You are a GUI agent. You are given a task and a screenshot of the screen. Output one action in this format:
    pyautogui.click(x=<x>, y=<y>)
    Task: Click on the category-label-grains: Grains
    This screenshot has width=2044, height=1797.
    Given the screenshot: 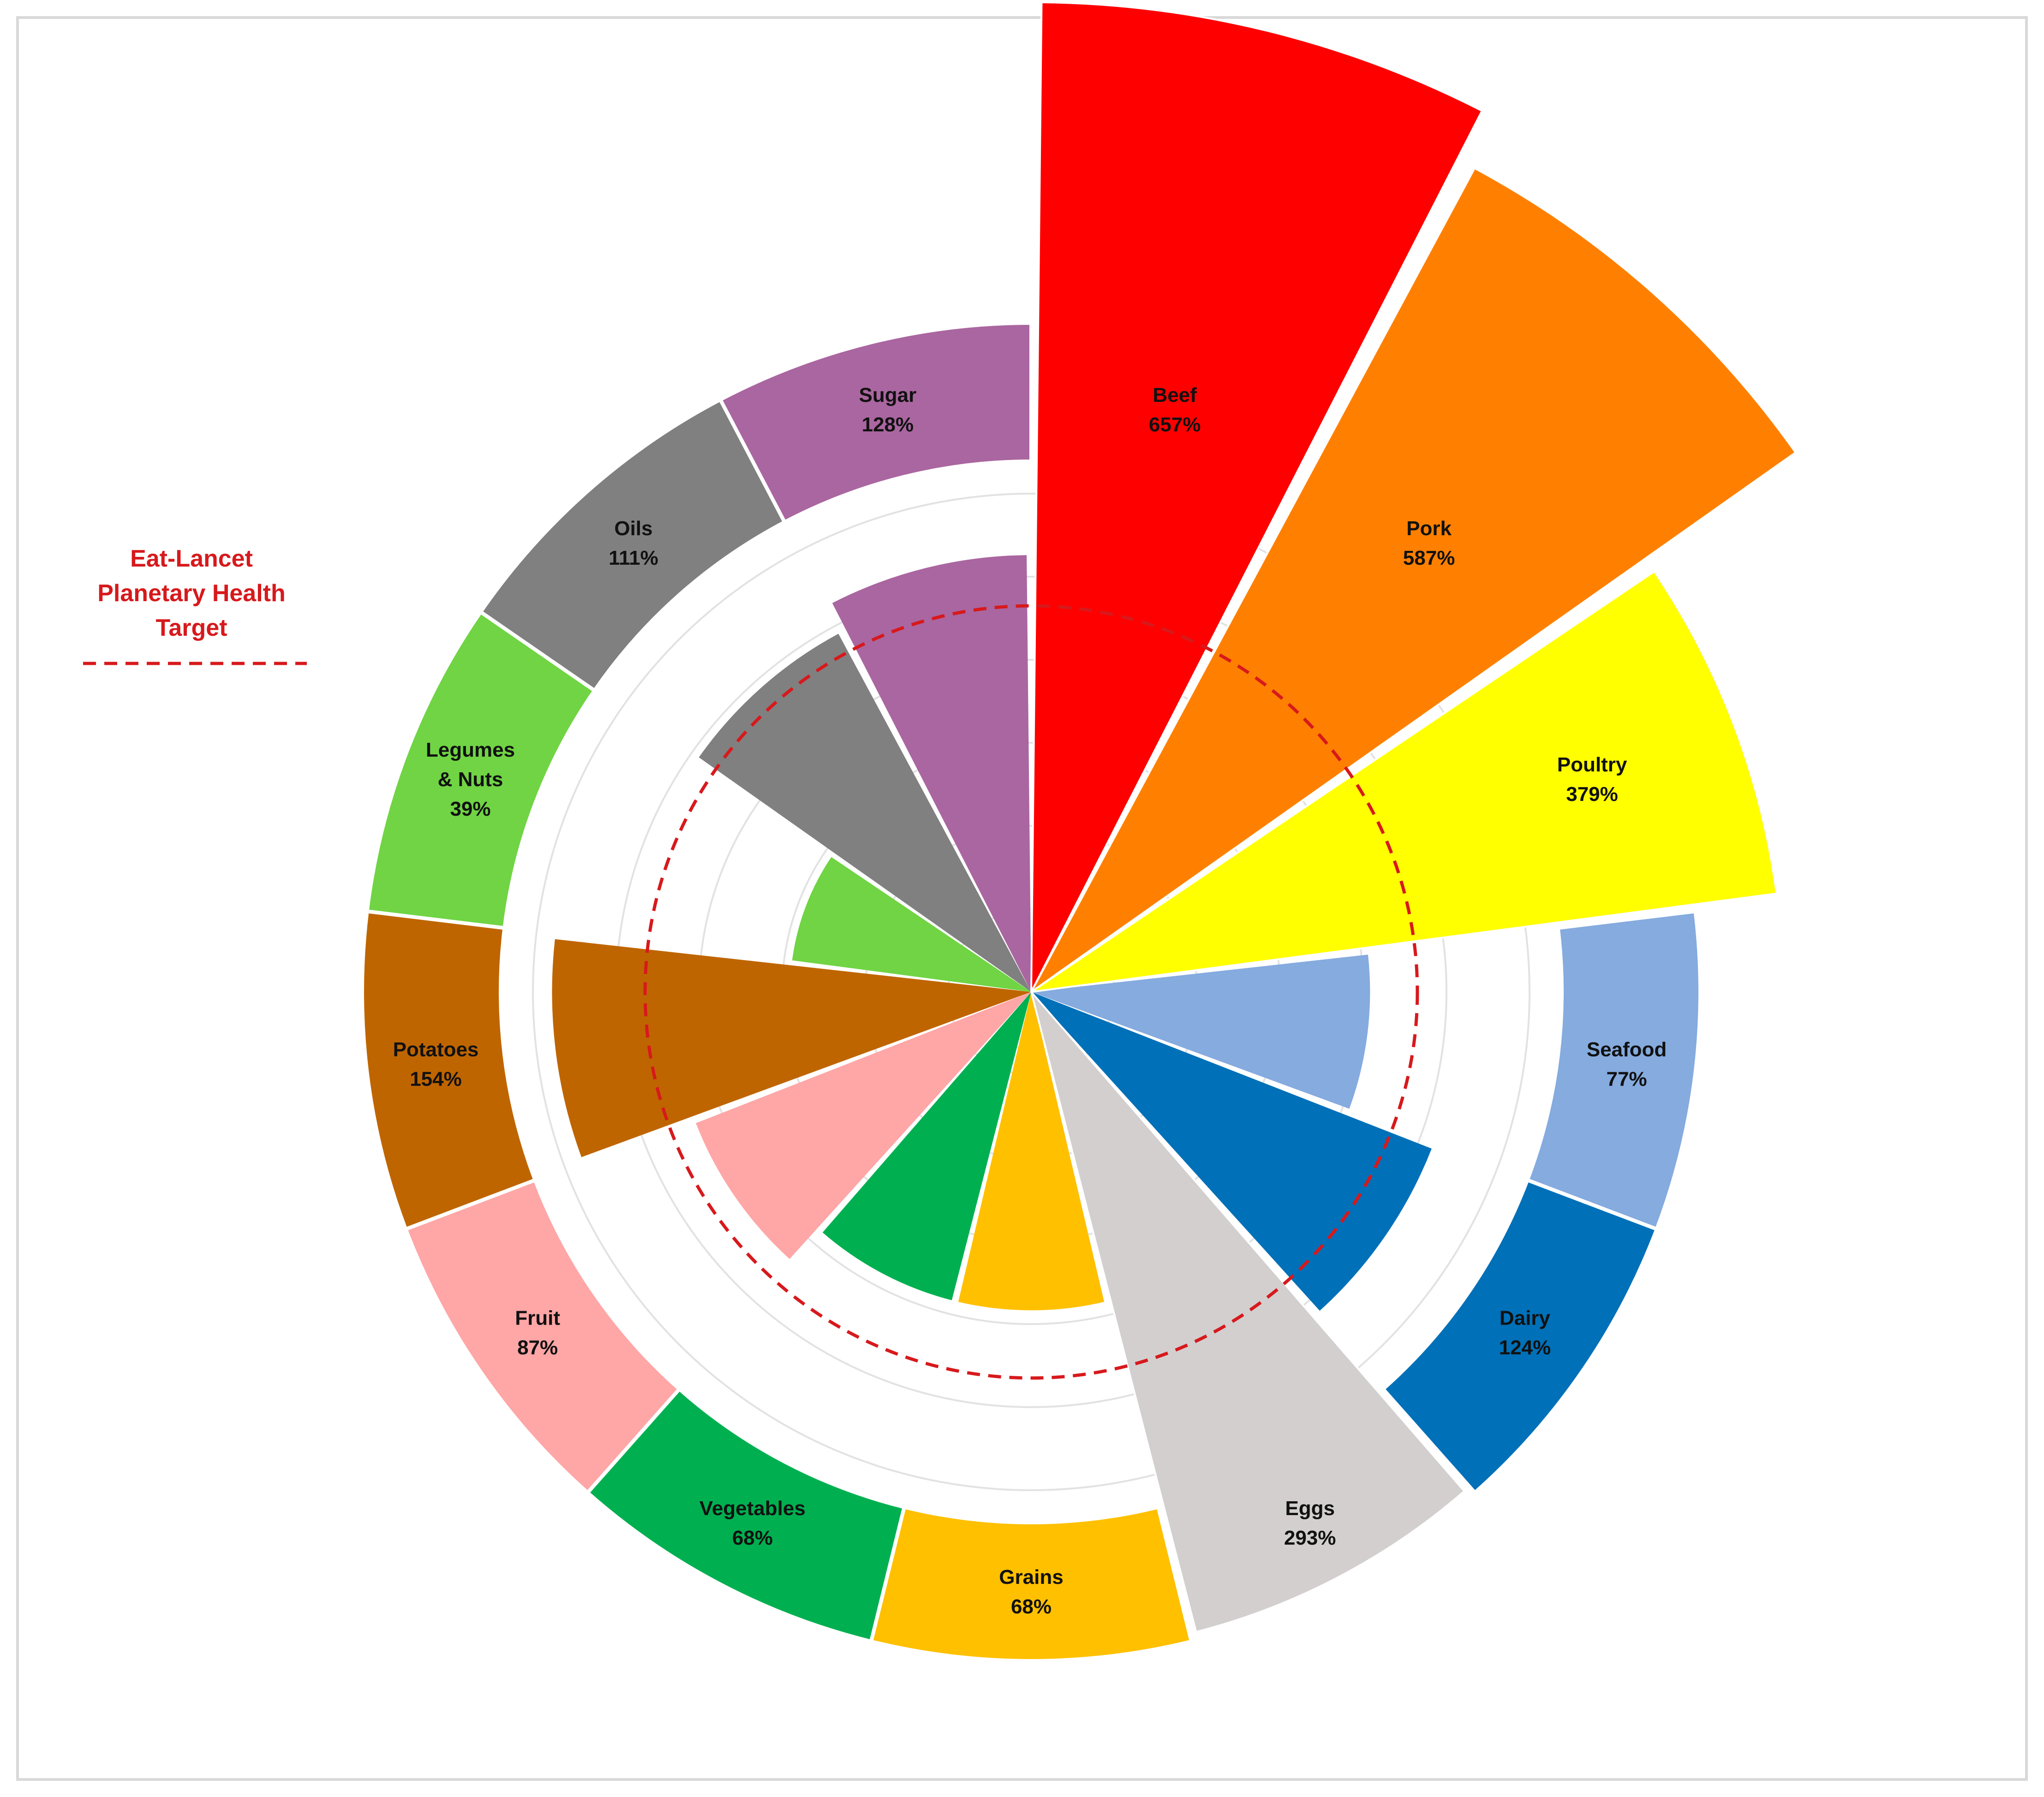 What is the action you would take?
    pyautogui.click(x=1031, y=1577)
    